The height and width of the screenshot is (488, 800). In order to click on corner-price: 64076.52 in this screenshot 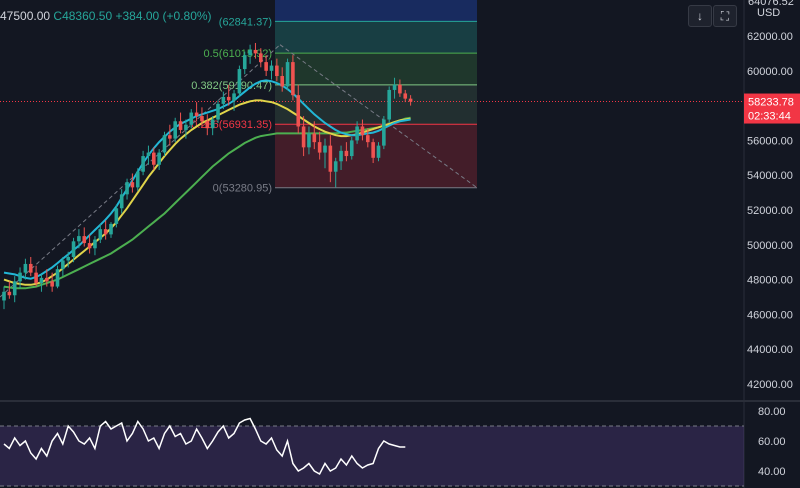, I will do `click(771, 4)`.